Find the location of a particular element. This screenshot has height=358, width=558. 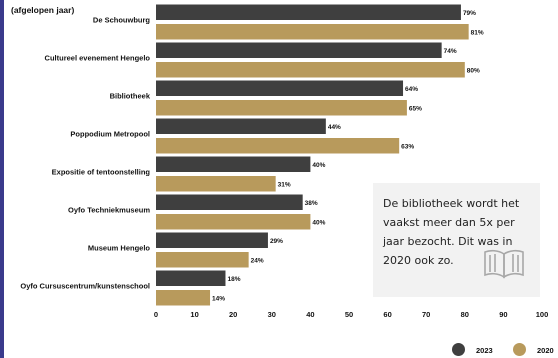

x-tick-label: 20 is located at coordinates (233, 314).